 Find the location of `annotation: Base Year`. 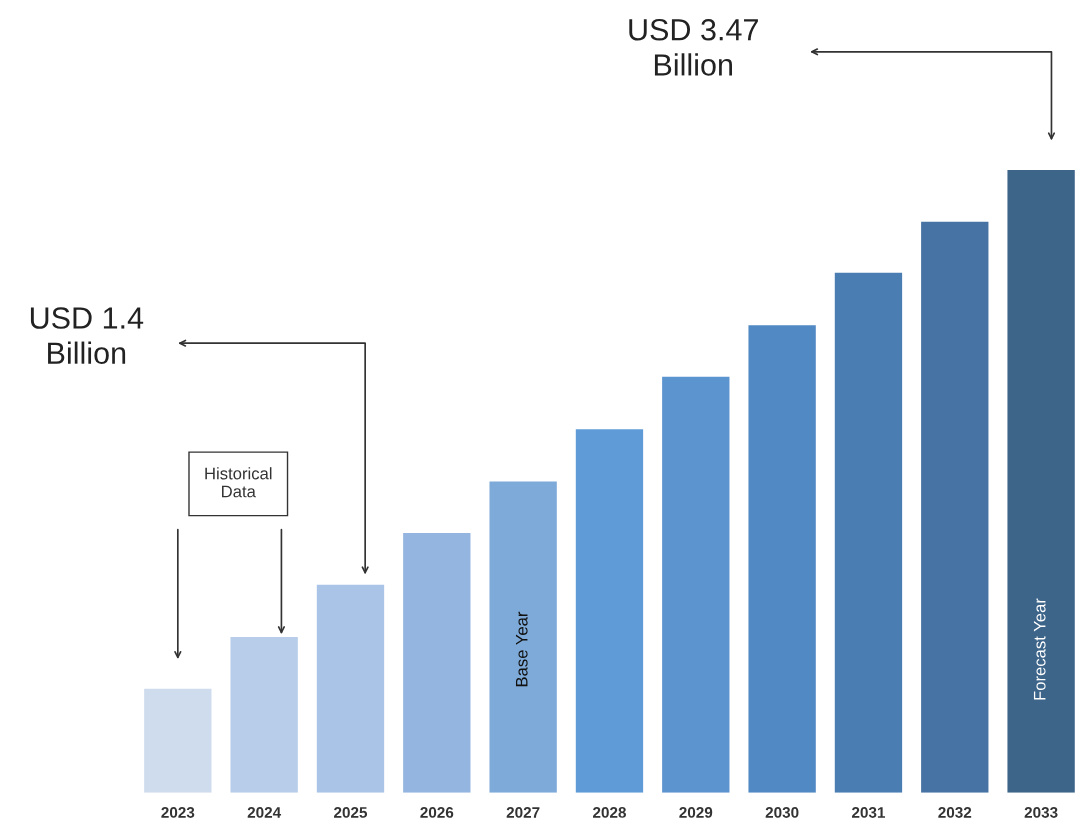

annotation: Base Year is located at coordinates (521, 649).